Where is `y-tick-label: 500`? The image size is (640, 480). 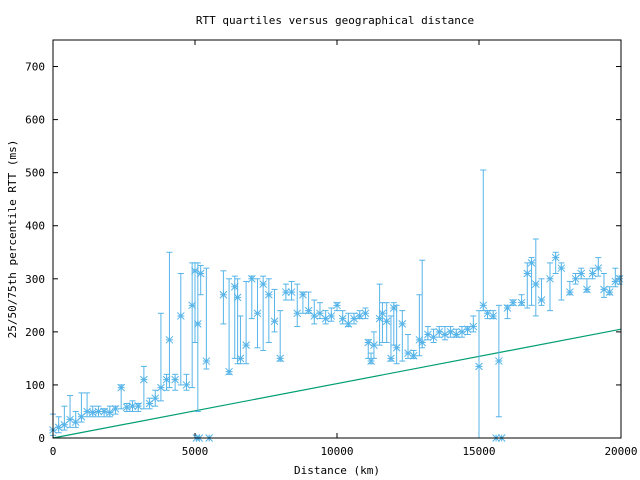
y-tick-label: 500 is located at coordinates (35, 173).